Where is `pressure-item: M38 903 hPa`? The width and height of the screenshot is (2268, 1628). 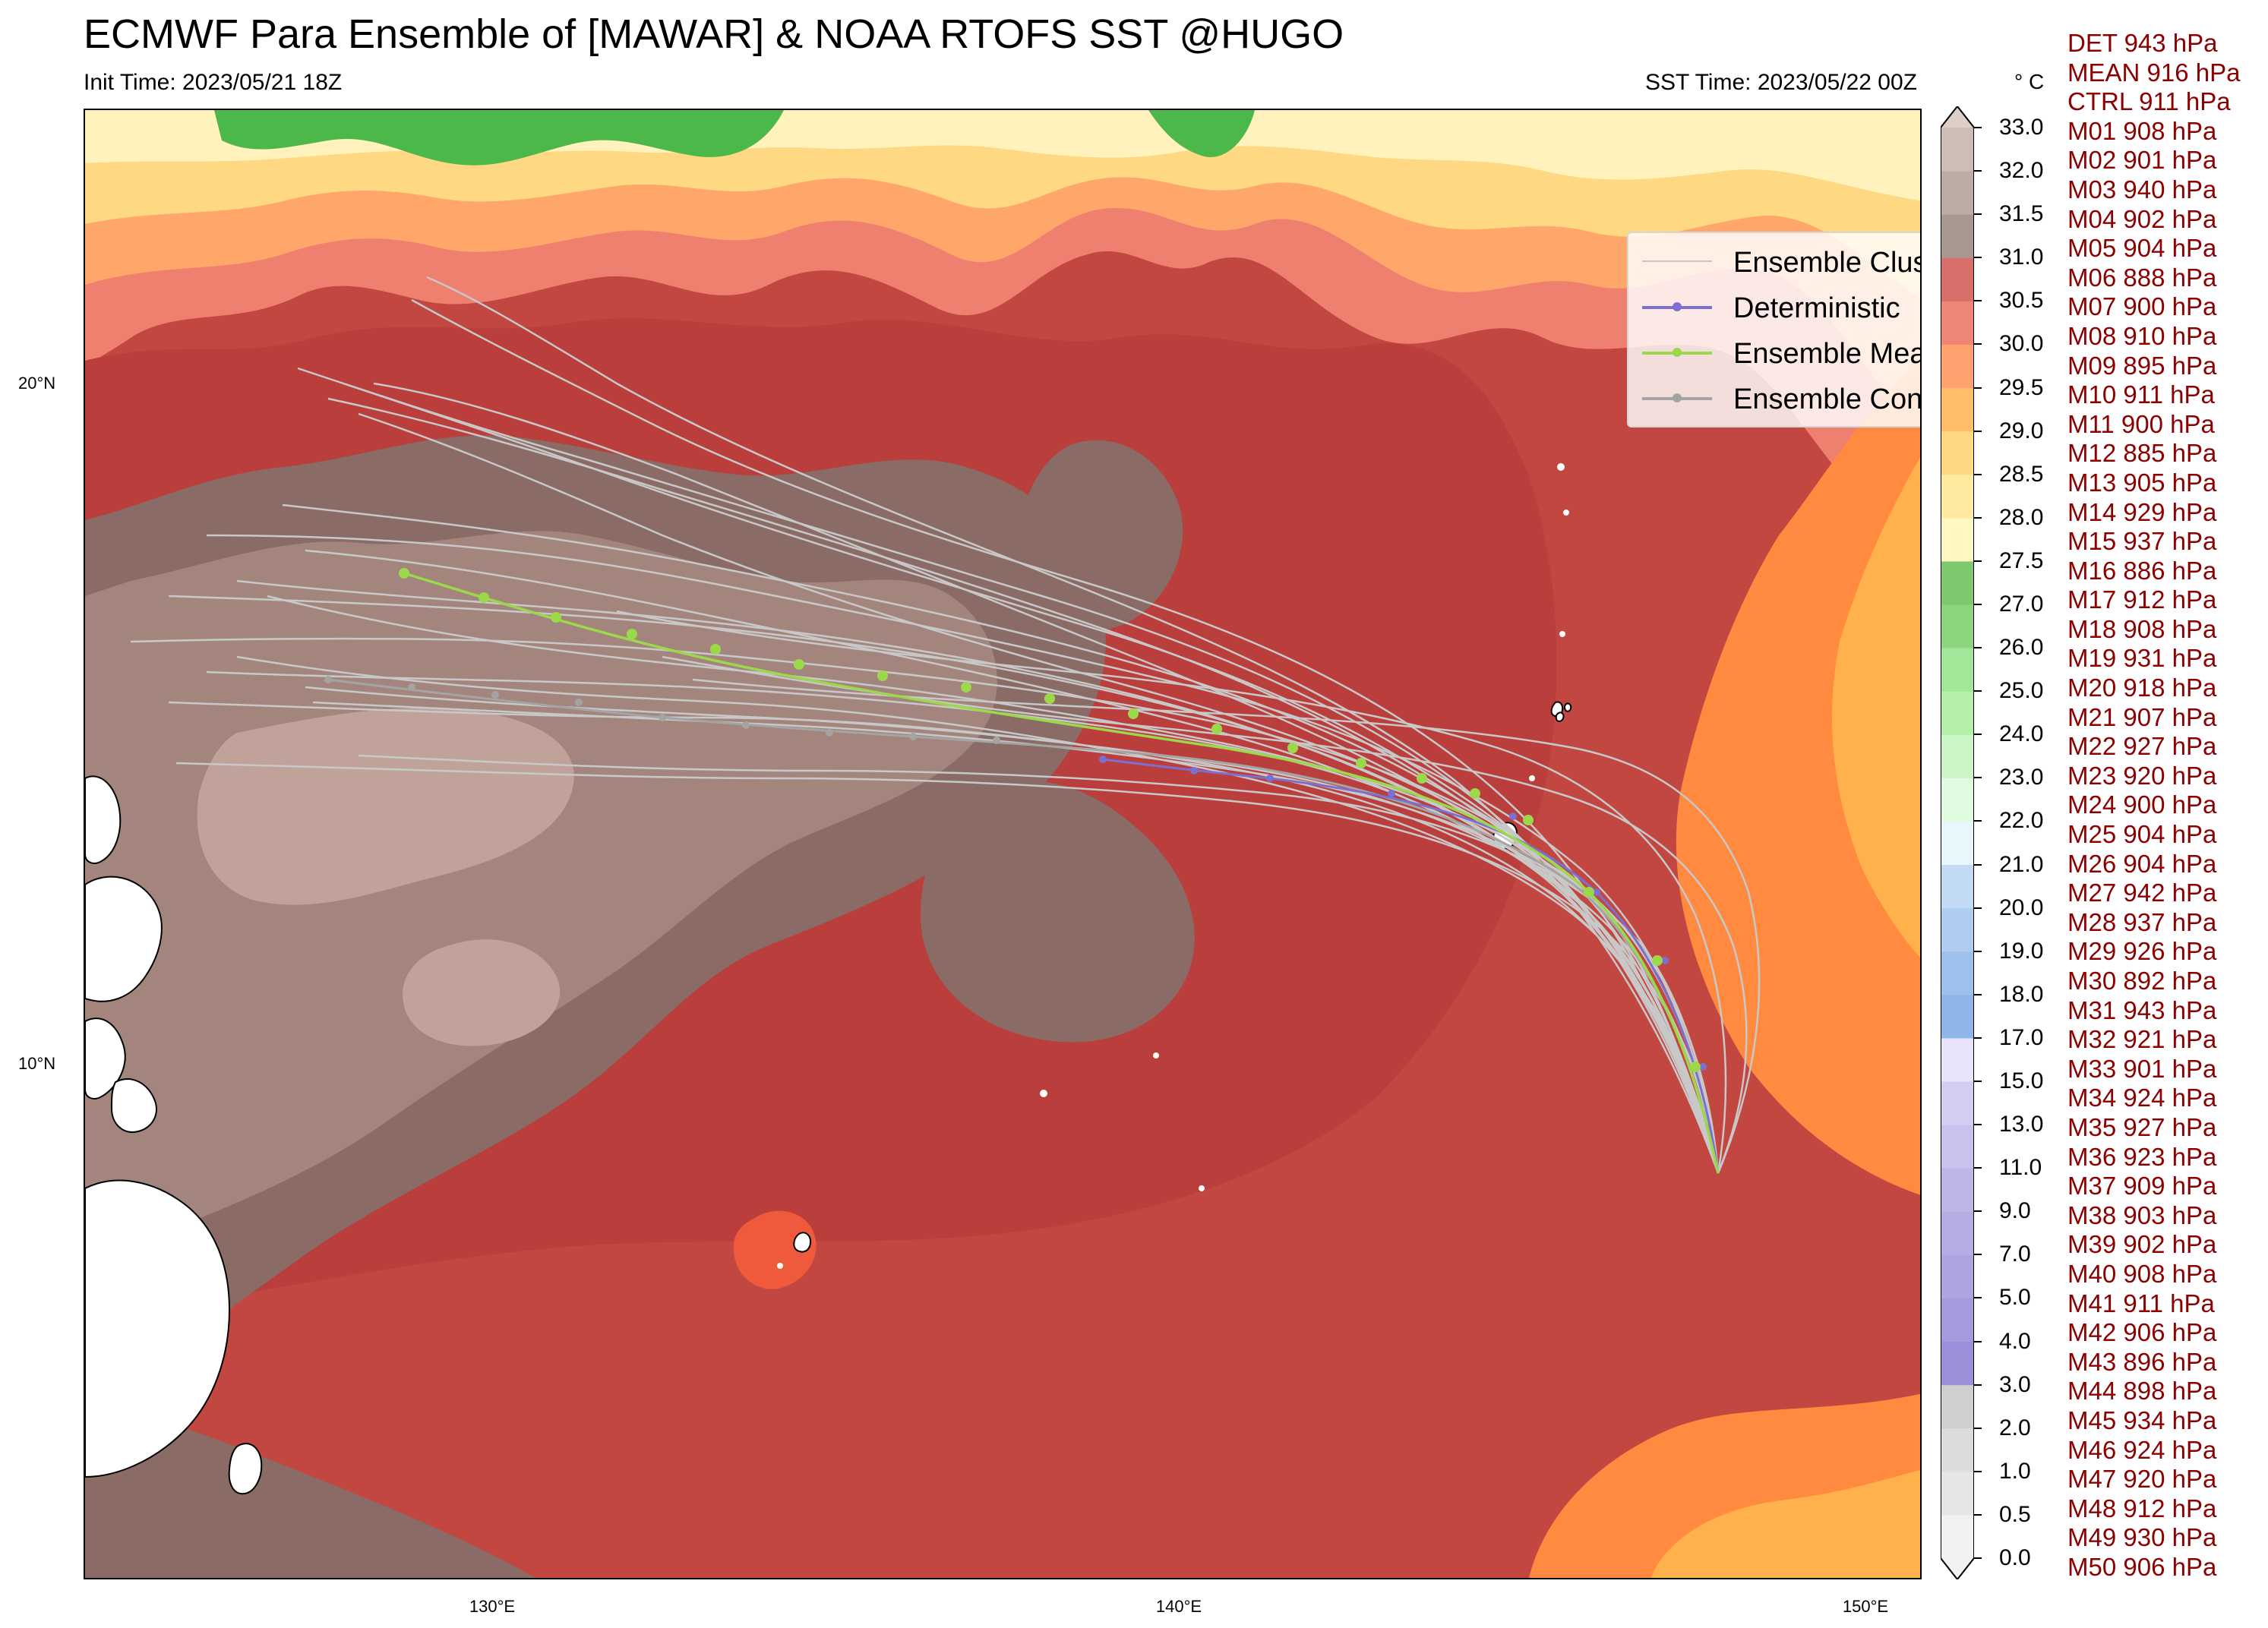
pressure-item: M38 903 hPa is located at coordinates (2142, 1214).